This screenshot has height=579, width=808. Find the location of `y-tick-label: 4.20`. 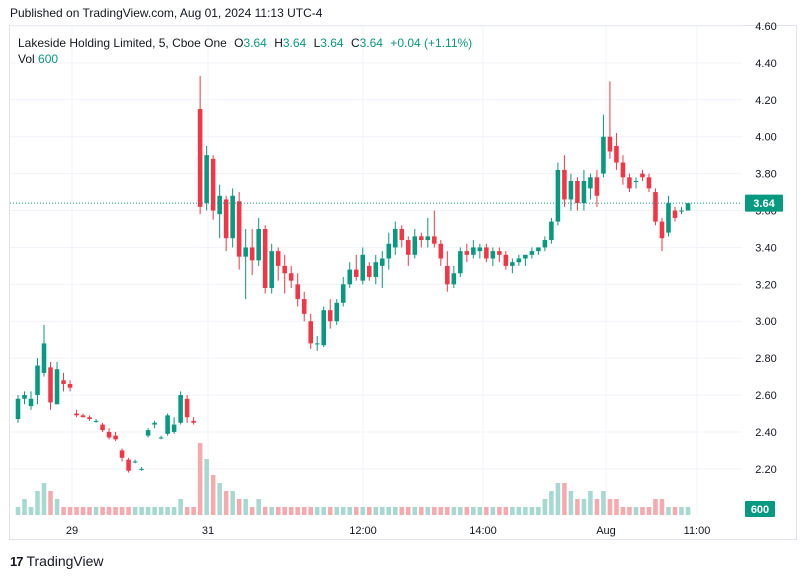

y-tick-label: 4.20 is located at coordinates (765, 101).